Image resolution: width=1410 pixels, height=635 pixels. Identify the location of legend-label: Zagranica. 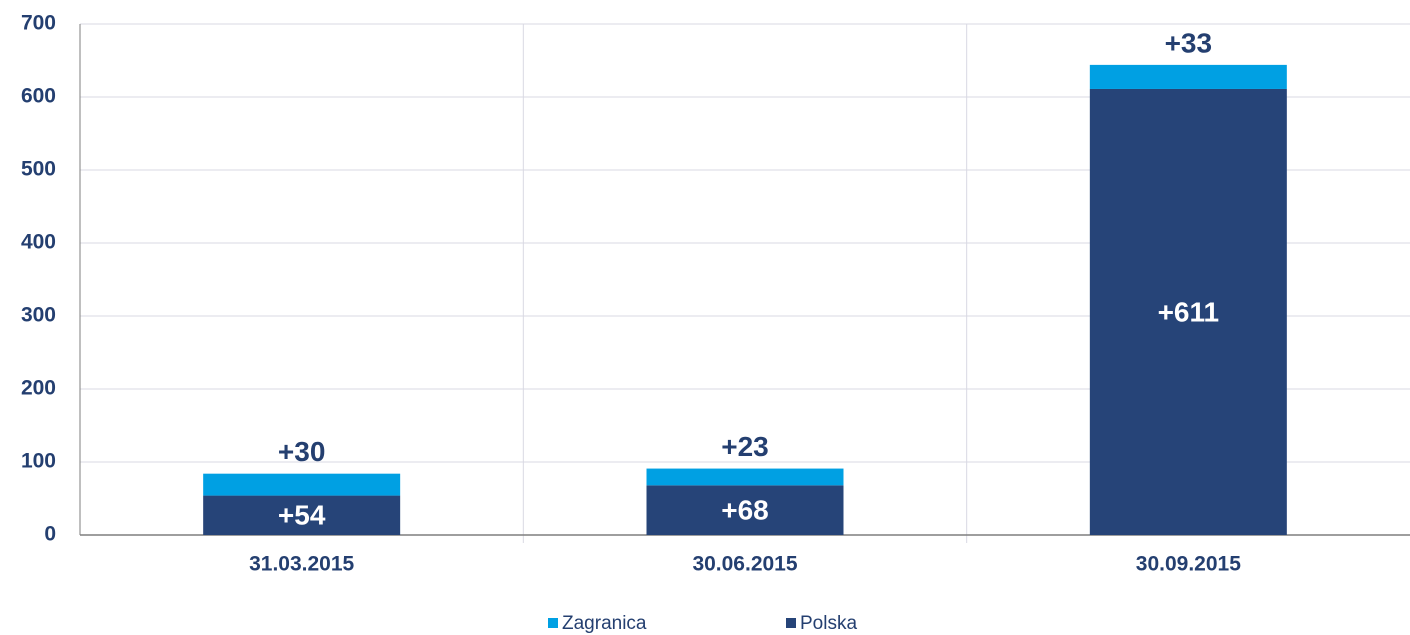
(604, 623).